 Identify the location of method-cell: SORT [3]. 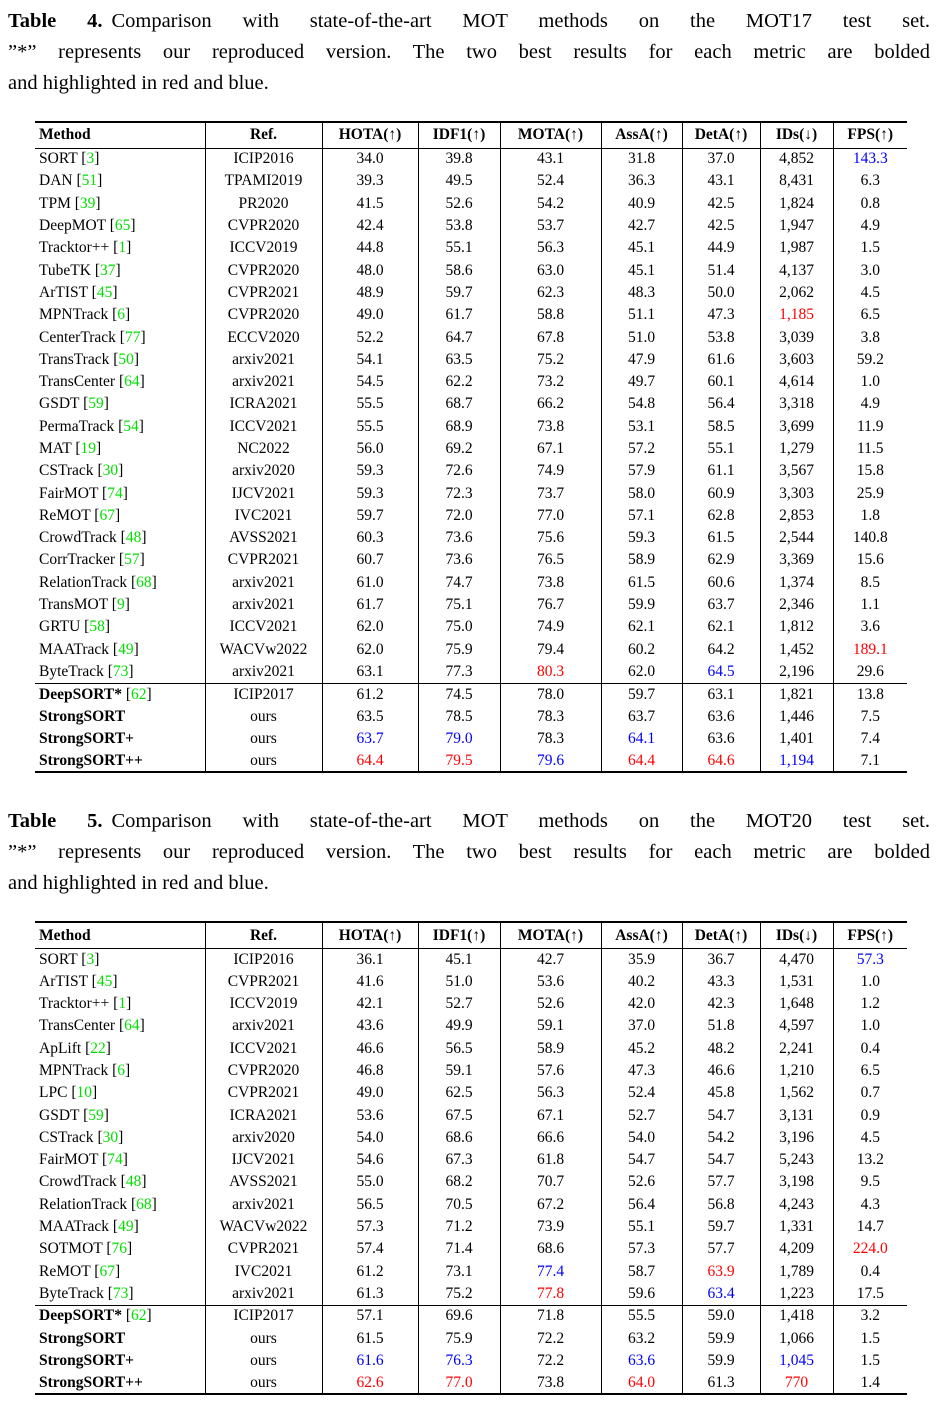
(69, 959).